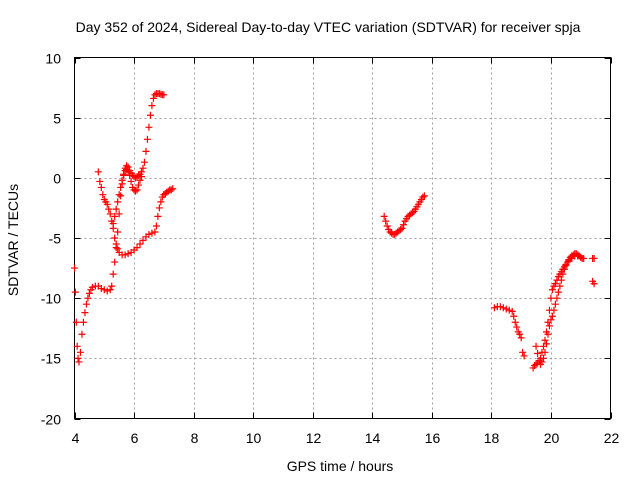 The height and width of the screenshot is (480, 640). I want to click on y-tick-label: 10, so click(53, 59).